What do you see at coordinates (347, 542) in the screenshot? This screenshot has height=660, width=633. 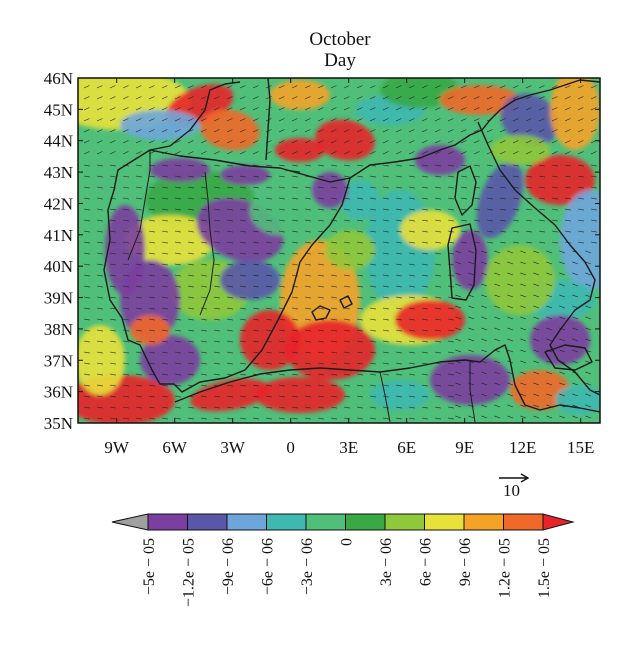 I see `colorbar-label: 0` at bounding box center [347, 542].